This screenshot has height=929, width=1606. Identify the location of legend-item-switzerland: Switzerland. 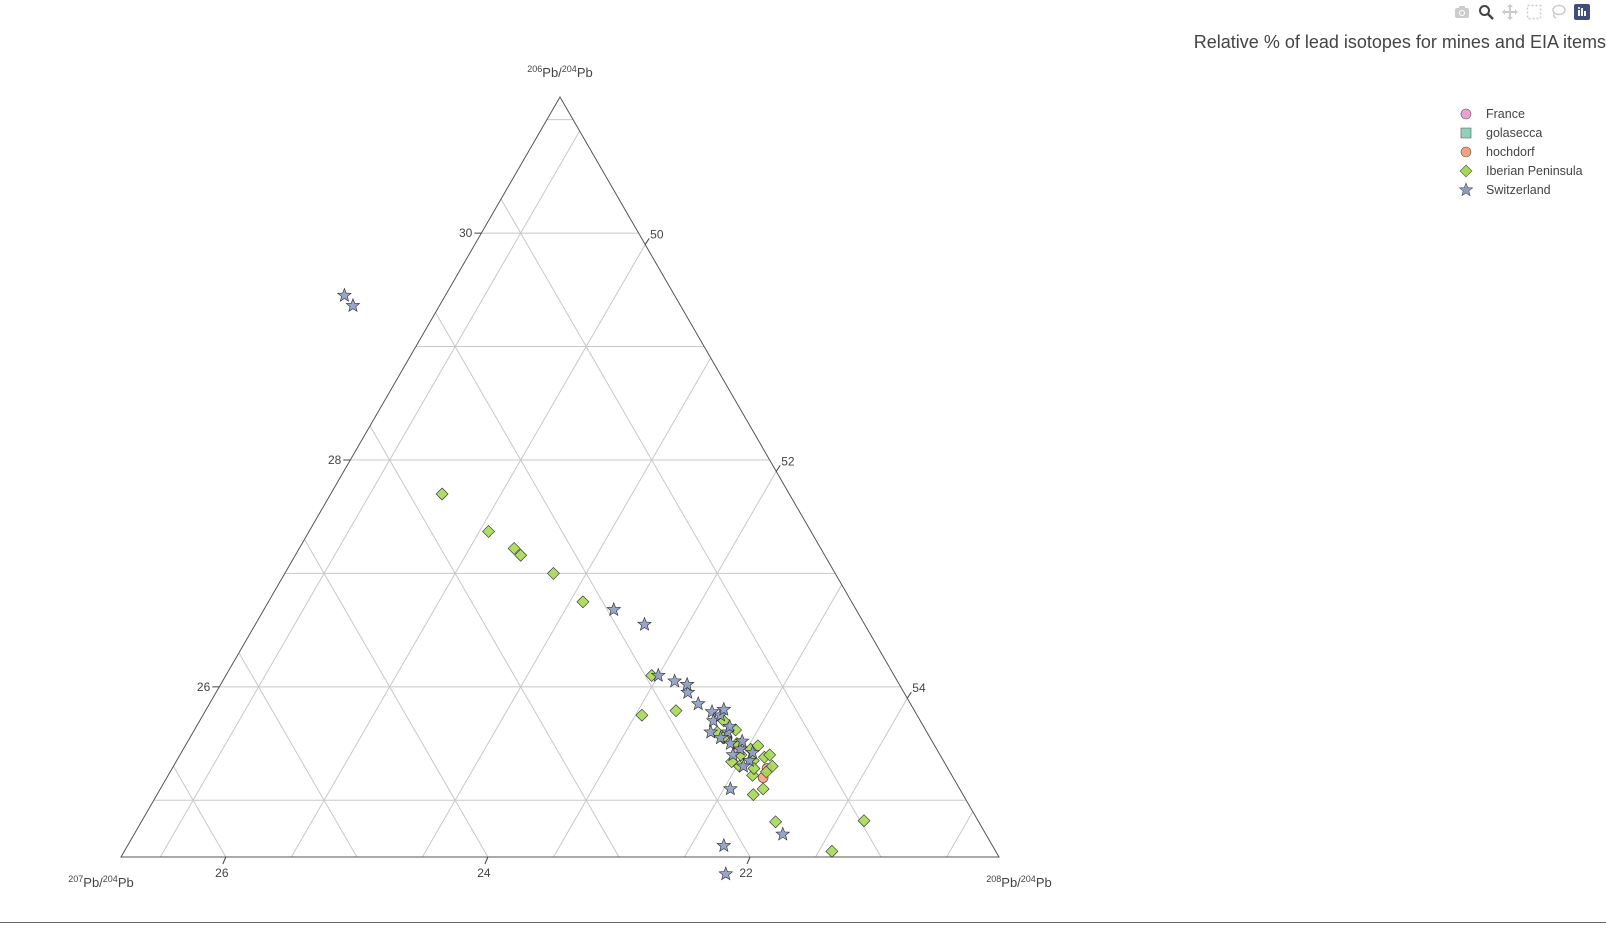
(1520, 189).